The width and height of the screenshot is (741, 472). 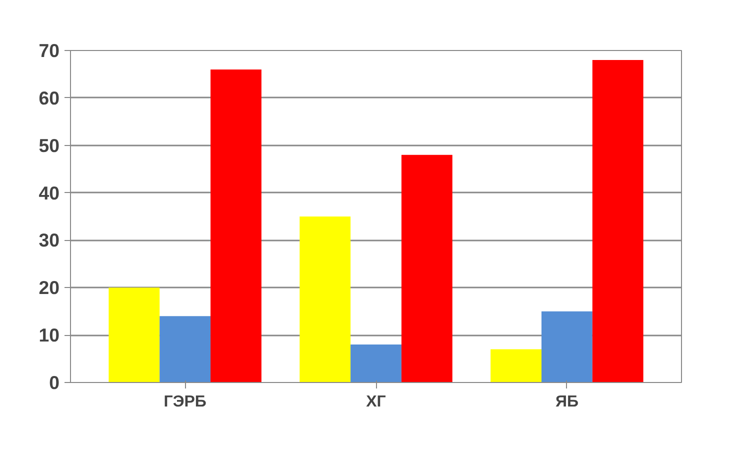 I want to click on x-tick-label: ГЭРБ, so click(x=185, y=402).